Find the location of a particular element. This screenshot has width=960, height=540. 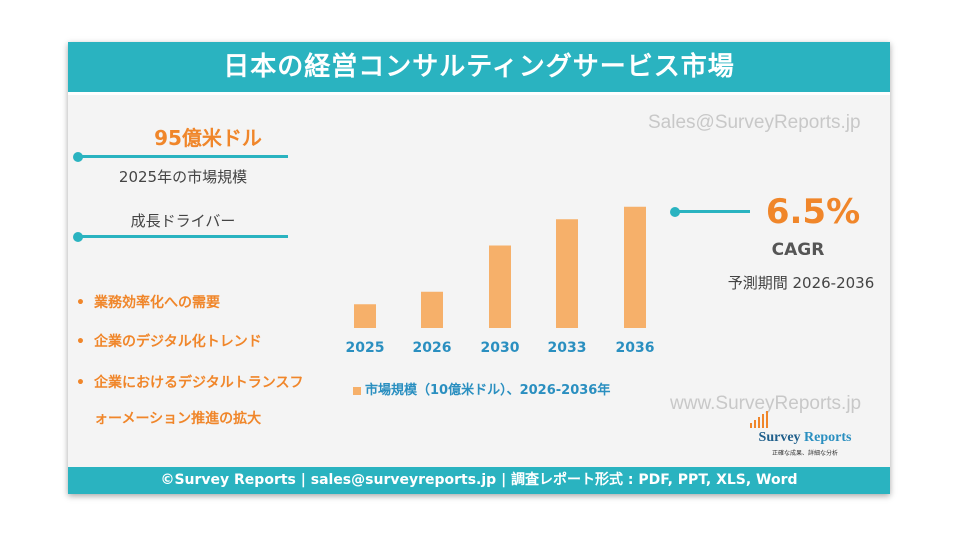

legend-label: 市場規模（10億米ドル）、2026-2036年 is located at coordinates (488, 390).